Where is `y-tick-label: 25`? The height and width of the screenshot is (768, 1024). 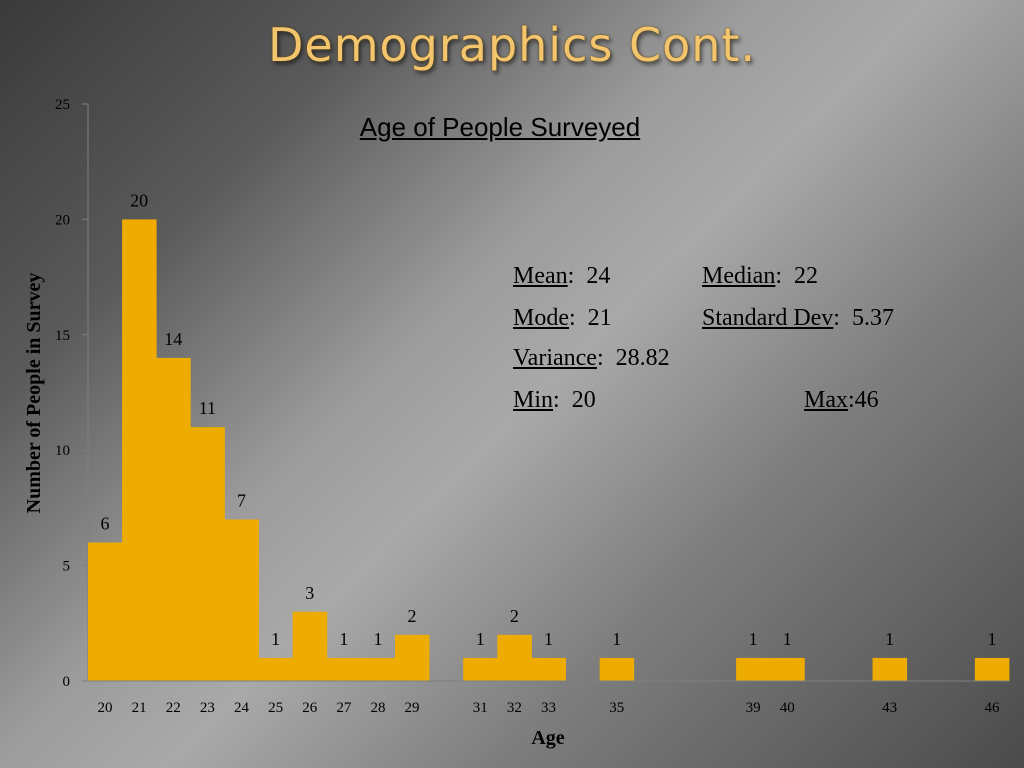 y-tick-label: 25 is located at coordinates (62, 105).